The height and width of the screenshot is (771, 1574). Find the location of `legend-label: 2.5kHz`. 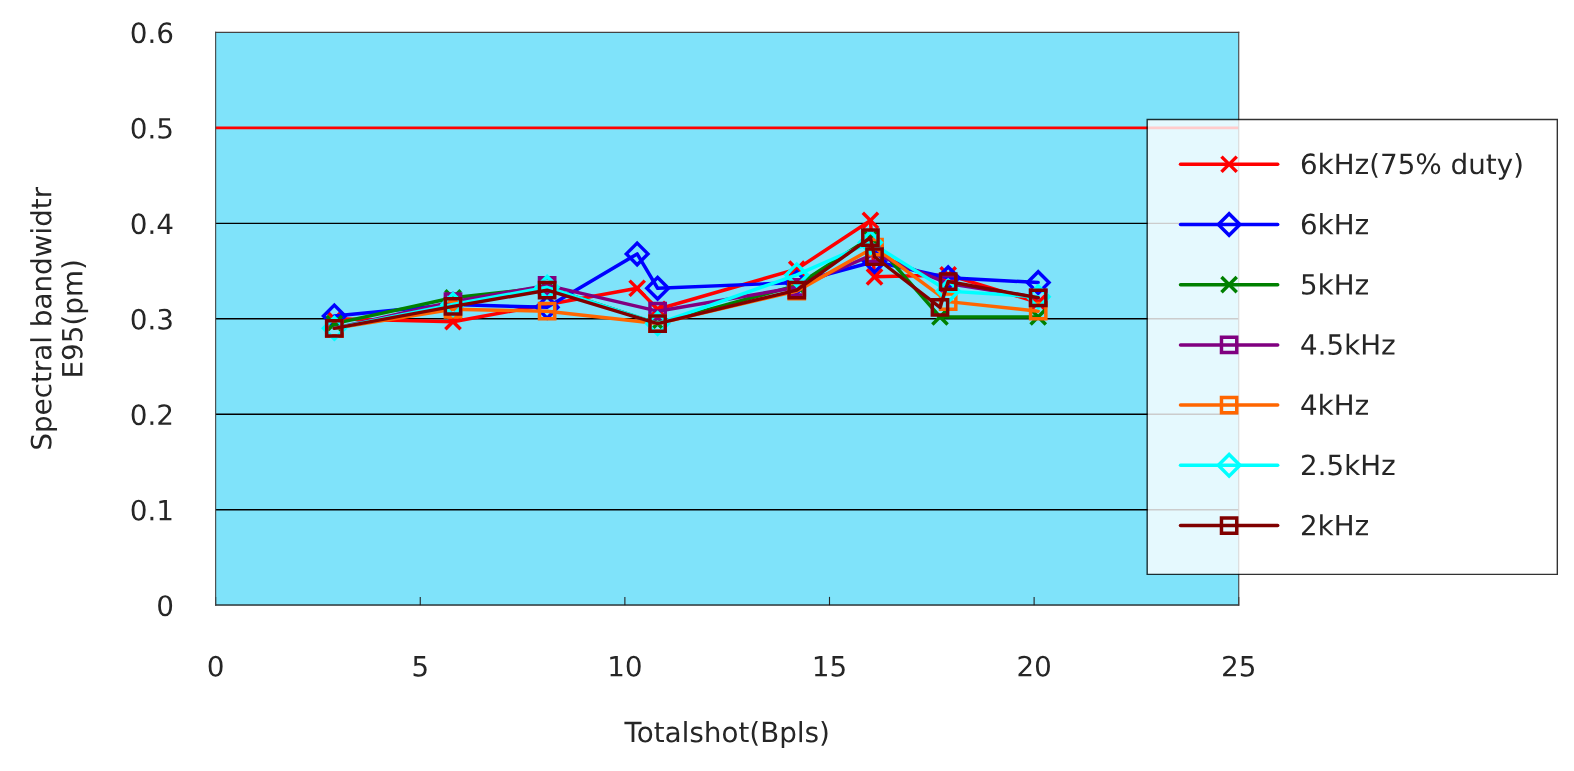

legend-label: 2.5kHz is located at coordinates (1348, 464).